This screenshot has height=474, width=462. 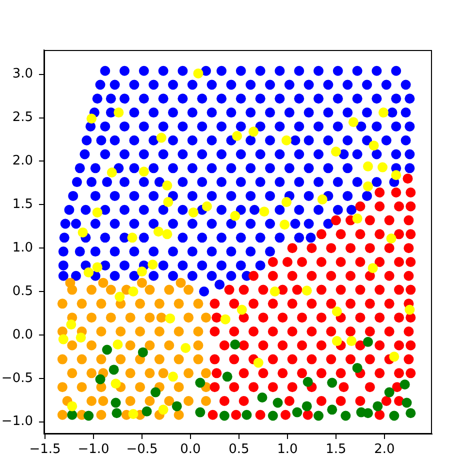 I want to click on x-tick-label: −1.5, so click(x=45, y=450).